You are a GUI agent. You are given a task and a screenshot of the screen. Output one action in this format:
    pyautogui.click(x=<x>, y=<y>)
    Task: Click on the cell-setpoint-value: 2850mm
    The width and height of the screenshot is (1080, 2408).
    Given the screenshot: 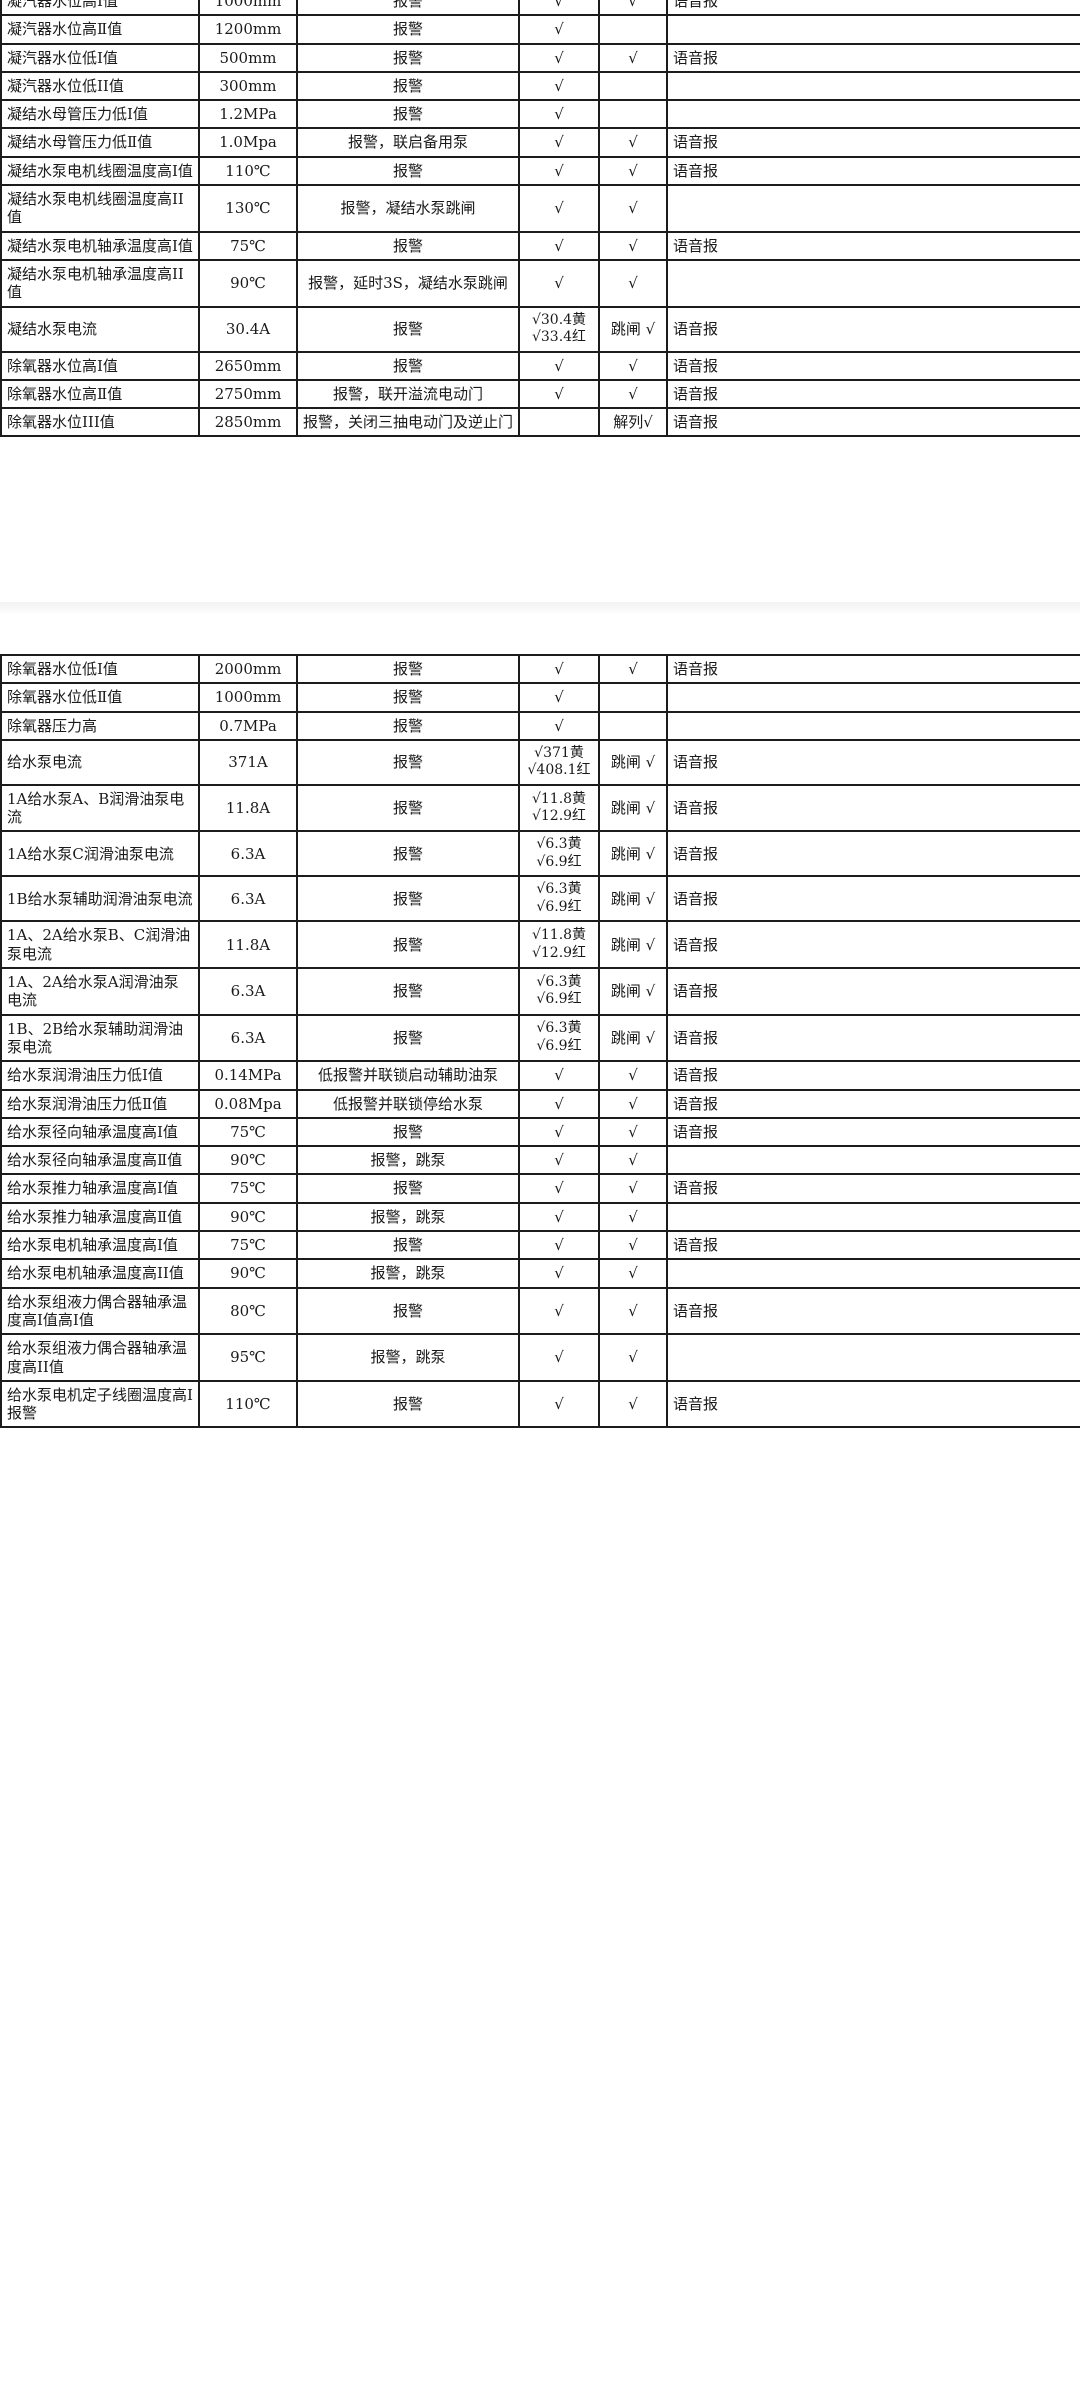 What is the action you would take?
    pyautogui.click(x=248, y=422)
    